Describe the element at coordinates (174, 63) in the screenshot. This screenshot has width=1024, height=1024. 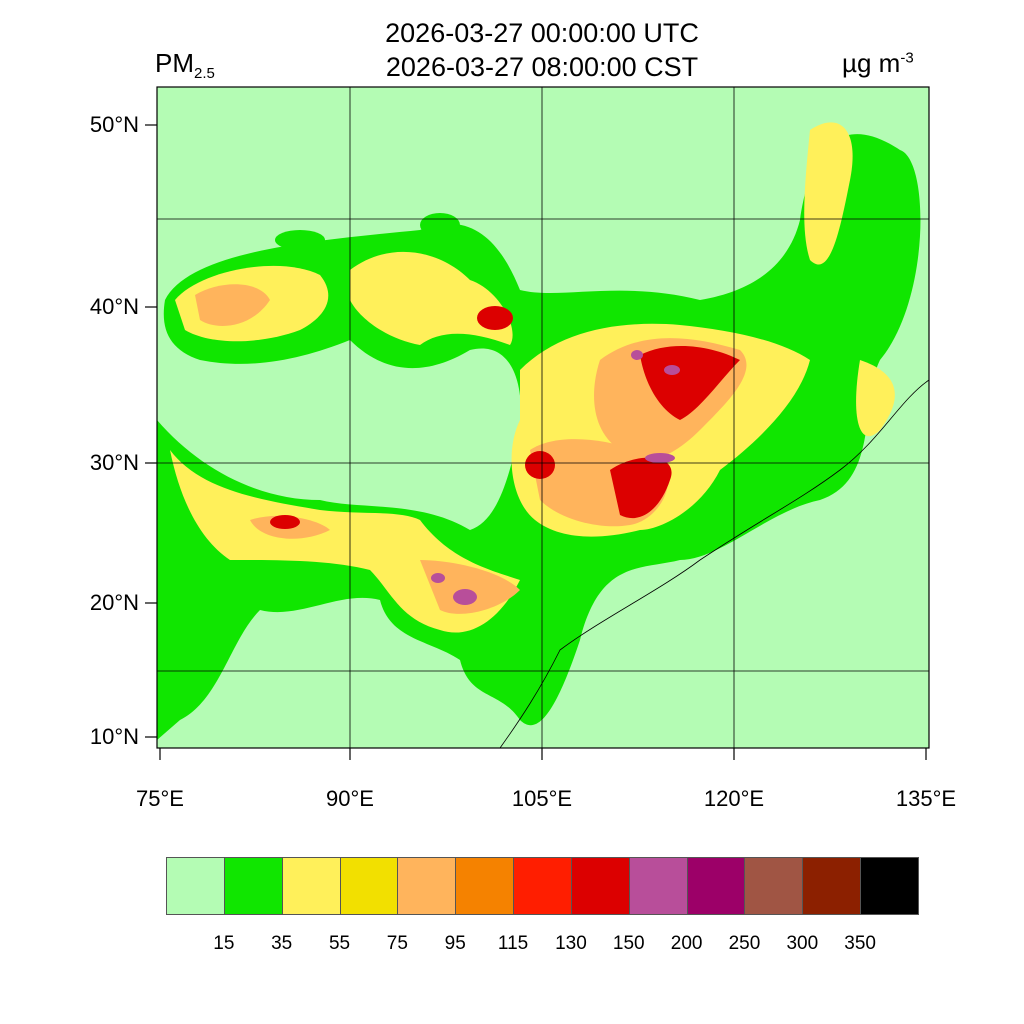
I see `variable-name: PM` at that location.